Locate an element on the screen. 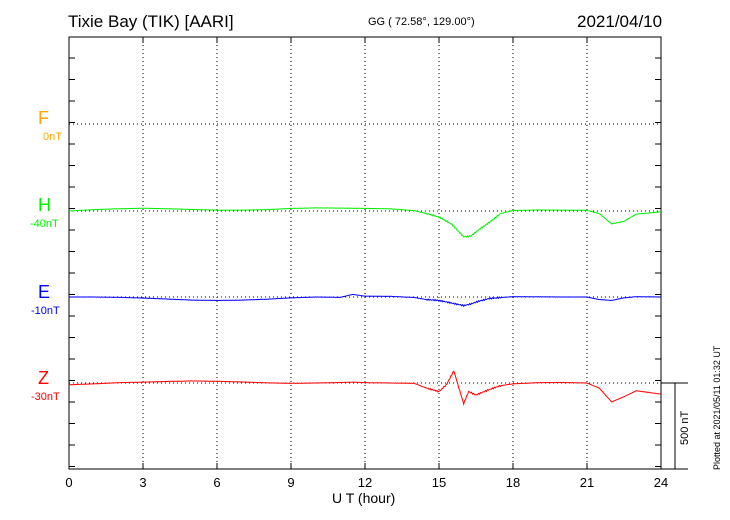 This screenshot has width=730, height=520. component-z-name: Z is located at coordinates (43, 378).